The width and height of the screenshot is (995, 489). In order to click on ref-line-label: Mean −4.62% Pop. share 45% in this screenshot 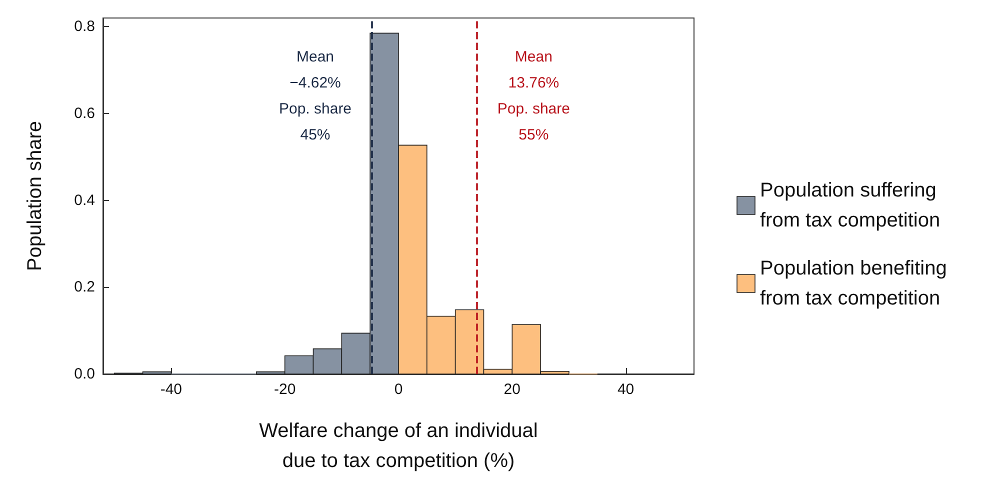, I will do `click(315, 96)`.